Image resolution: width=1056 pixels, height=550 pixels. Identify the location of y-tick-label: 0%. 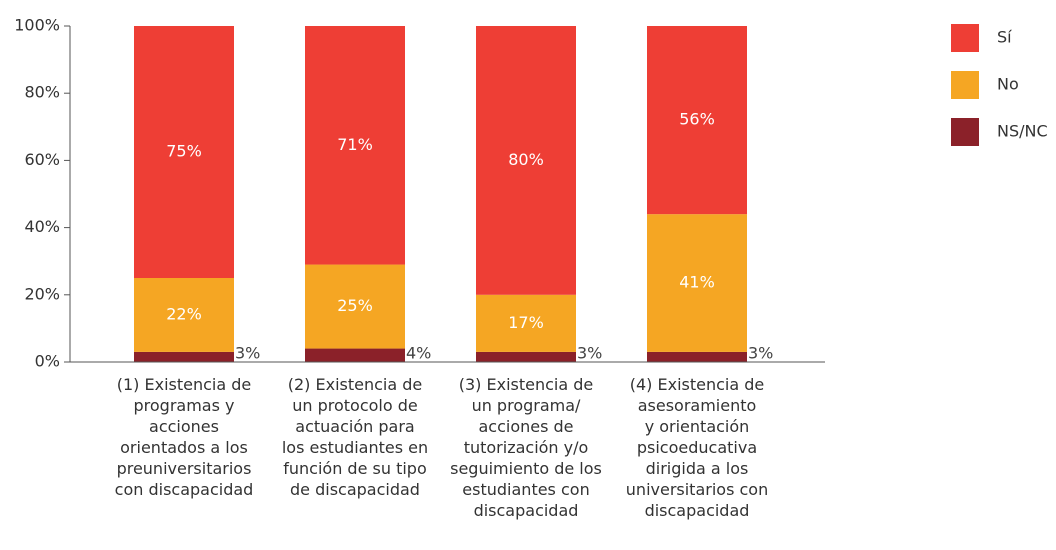
(47, 361).